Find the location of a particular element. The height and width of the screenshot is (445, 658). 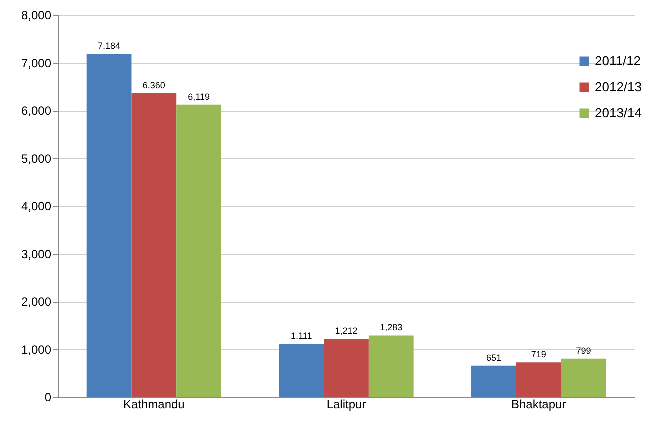

data-label: 6,119 is located at coordinates (199, 97).